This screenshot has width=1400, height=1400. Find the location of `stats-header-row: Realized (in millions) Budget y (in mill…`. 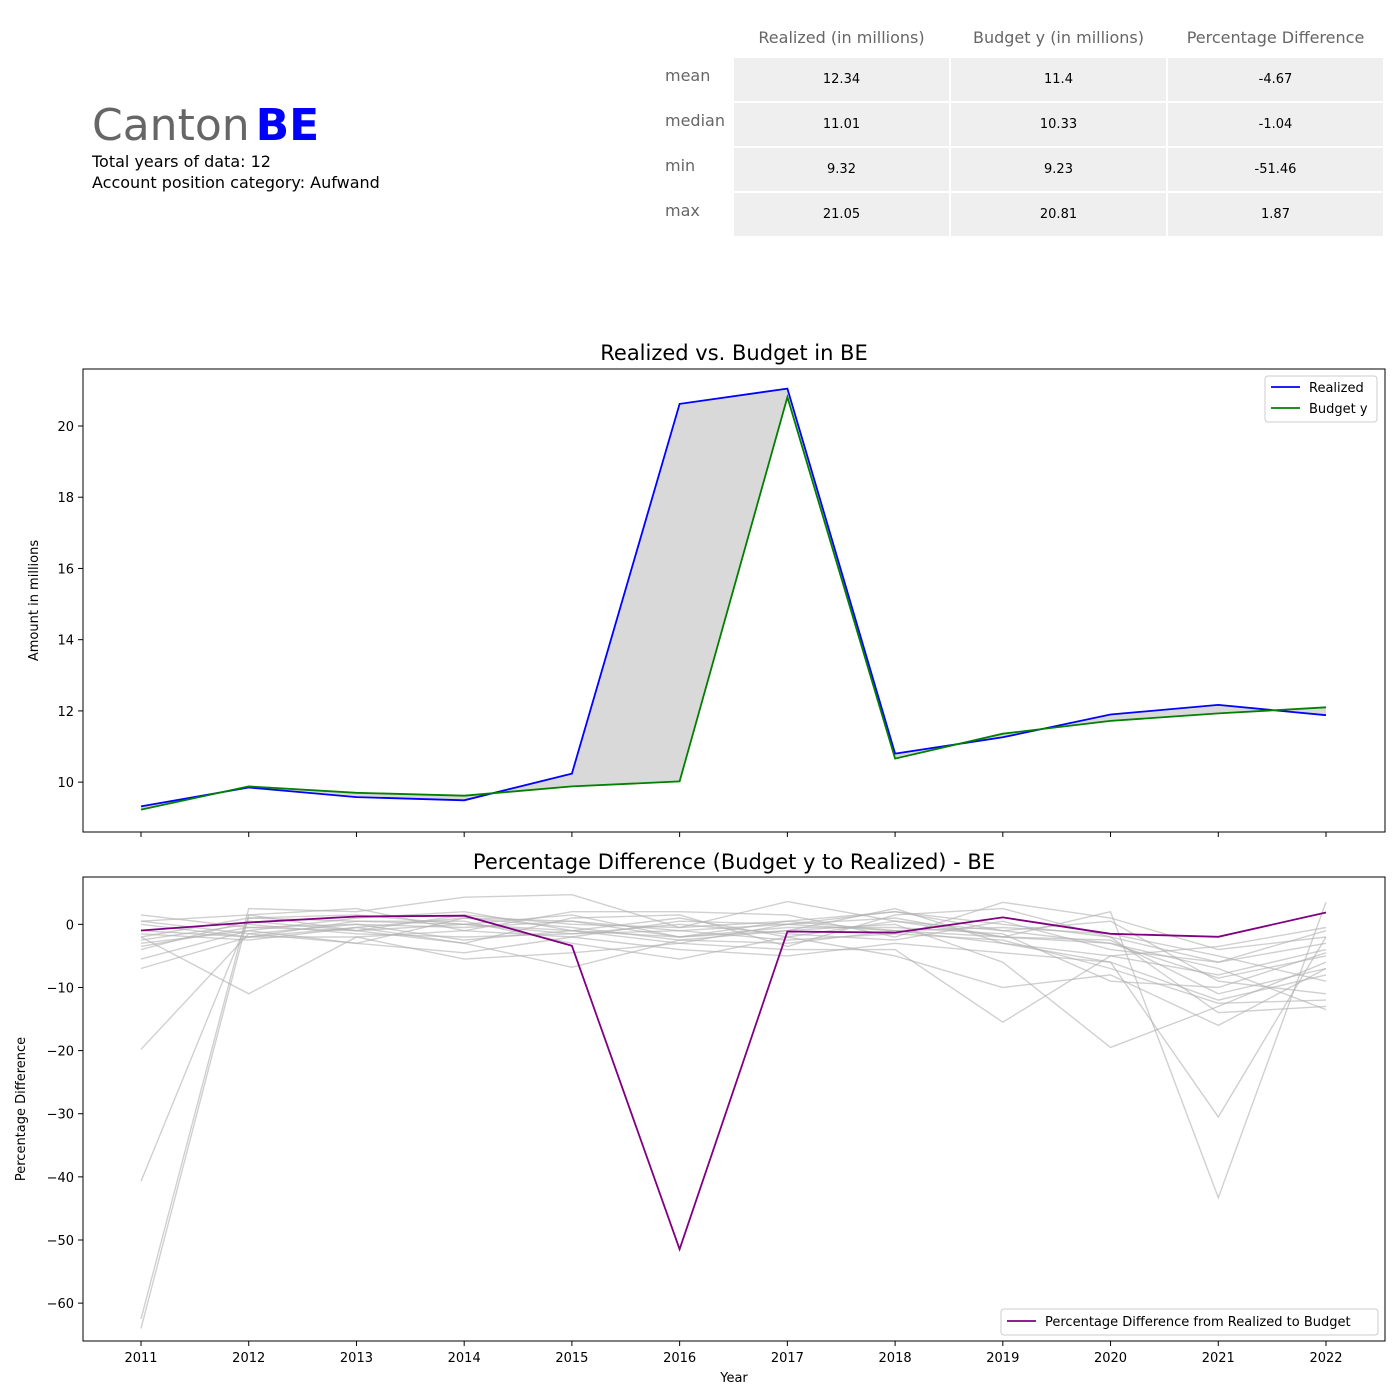

stats-header-row: Realized (in millions) Budget y (in mill… is located at coordinates (1023, 37).